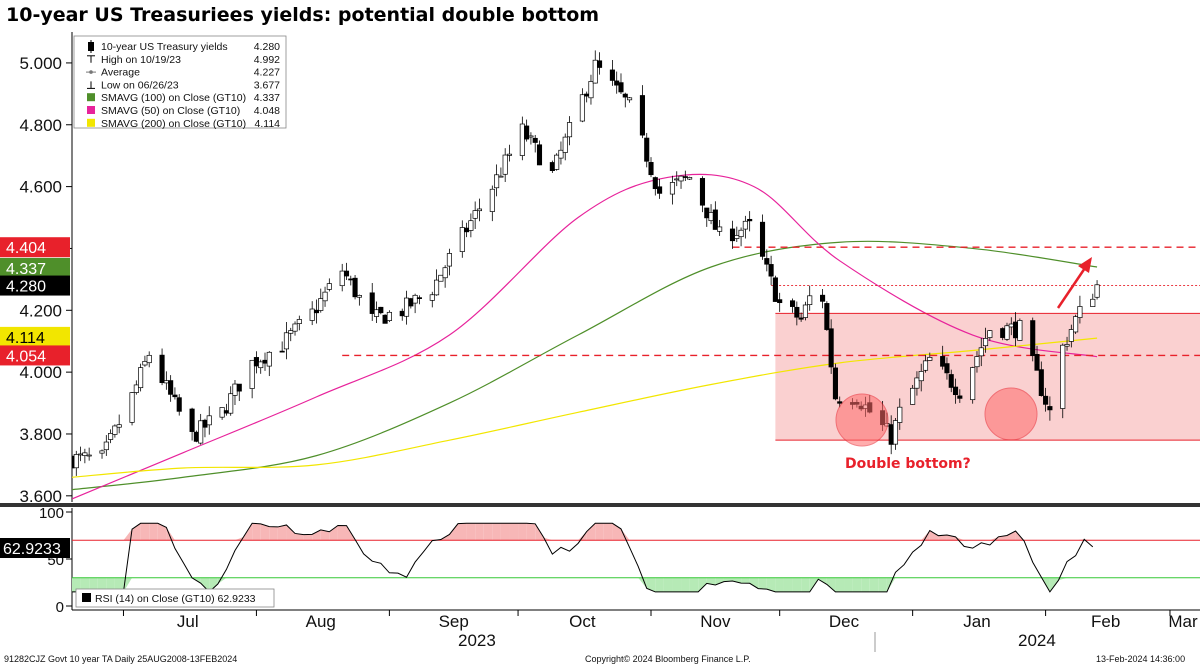 The width and height of the screenshot is (1200, 666). I want to click on y-tick-label: 4.000, so click(40, 372).